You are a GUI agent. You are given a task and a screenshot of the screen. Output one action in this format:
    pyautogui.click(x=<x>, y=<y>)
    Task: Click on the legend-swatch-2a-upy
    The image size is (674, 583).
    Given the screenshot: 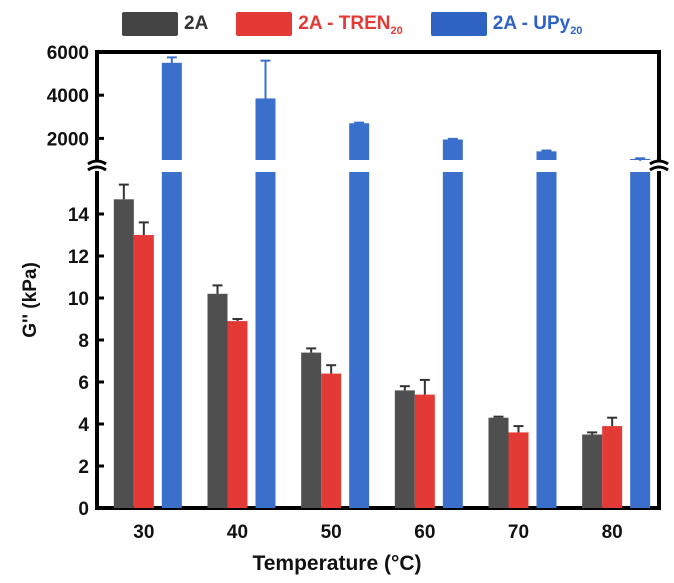 What is the action you would take?
    pyautogui.click(x=458, y=24)
    